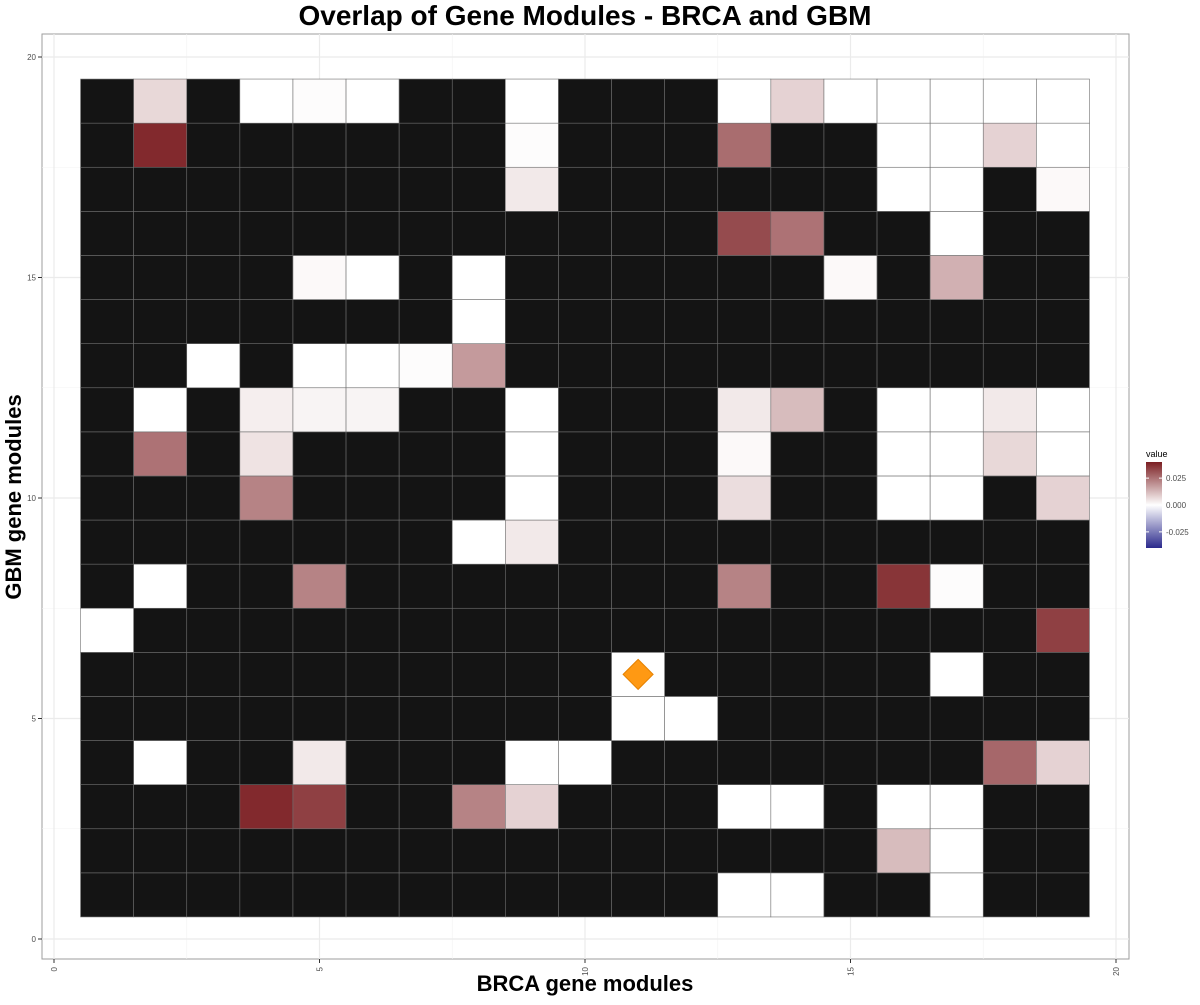 The width and height of the screenshot is (1200, 1005). What do you see at coordinates (54, 968) in the screenshot?
I see `x-tick-label: 0` at bounding box center [54, 968].